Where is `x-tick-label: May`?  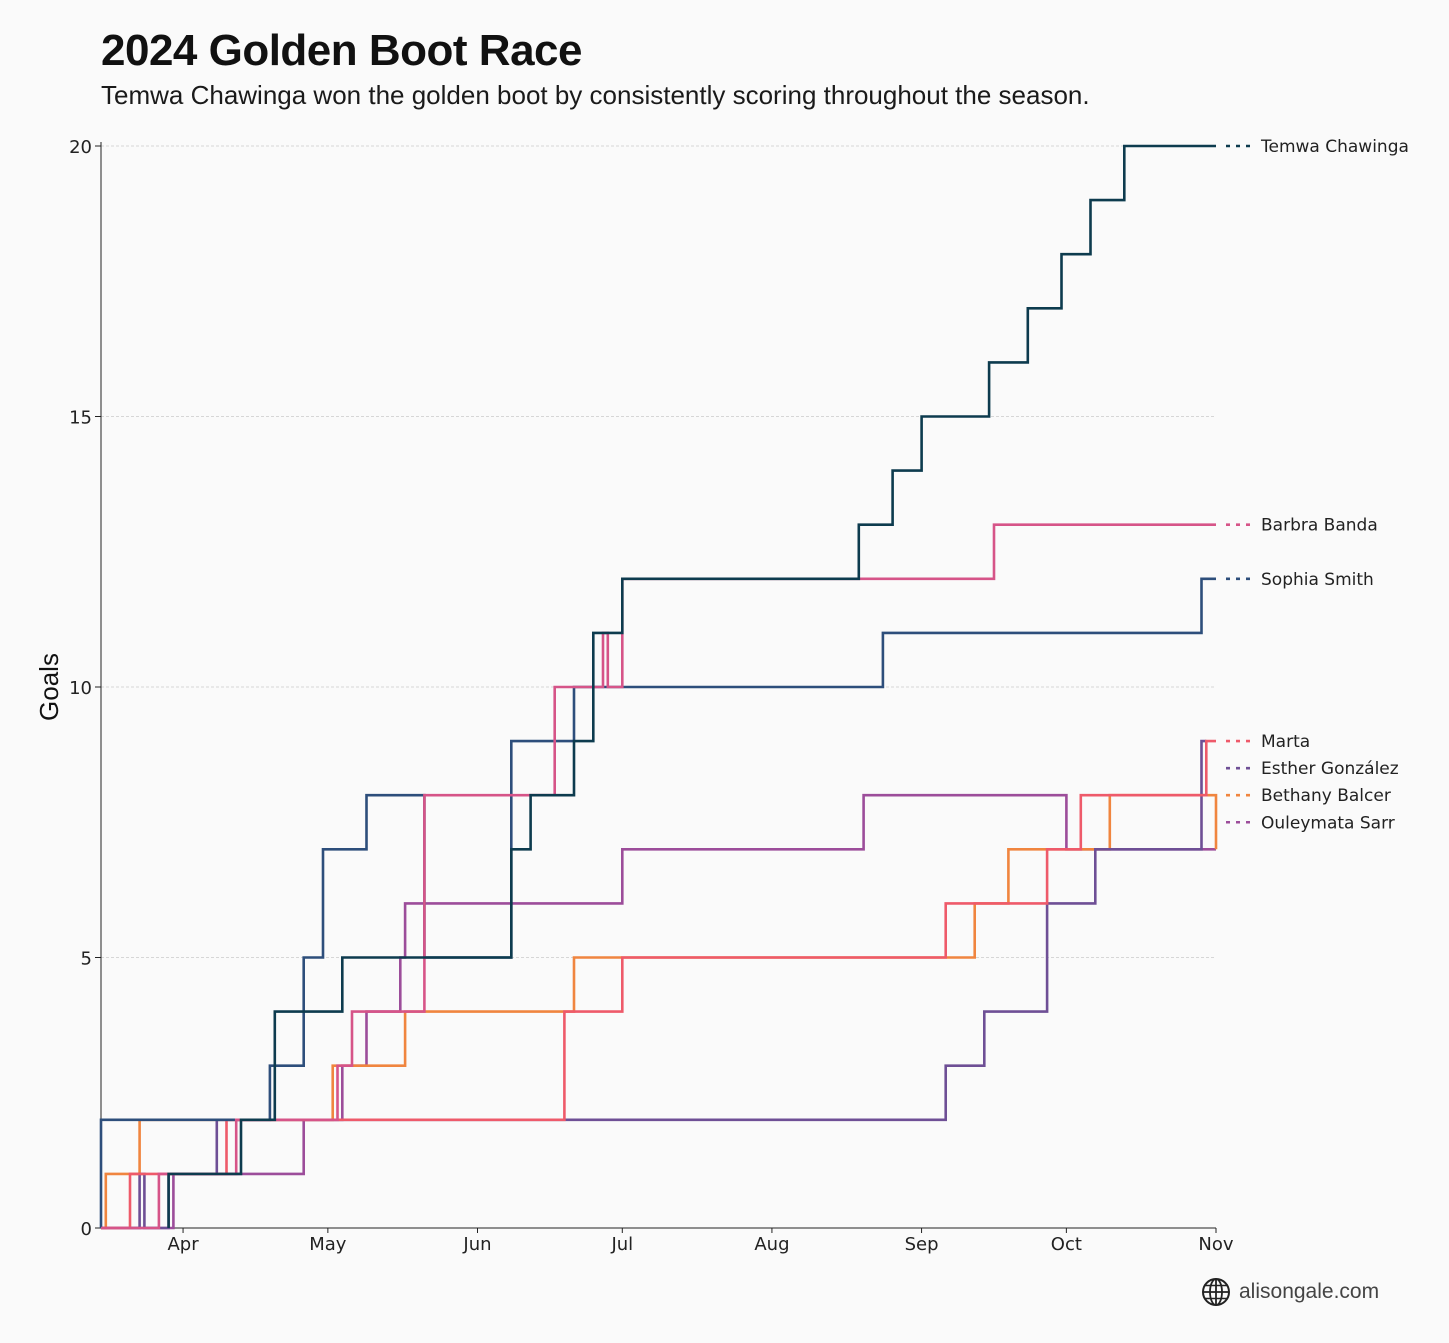 x-tick-label: May is located at coordinates (328, 1244).